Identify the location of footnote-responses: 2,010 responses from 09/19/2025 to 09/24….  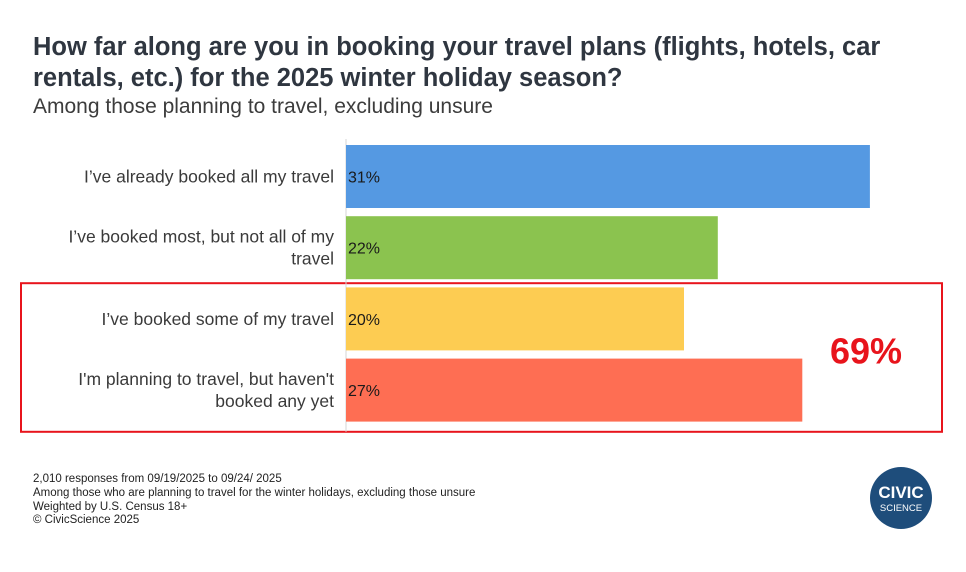
(157, 479).